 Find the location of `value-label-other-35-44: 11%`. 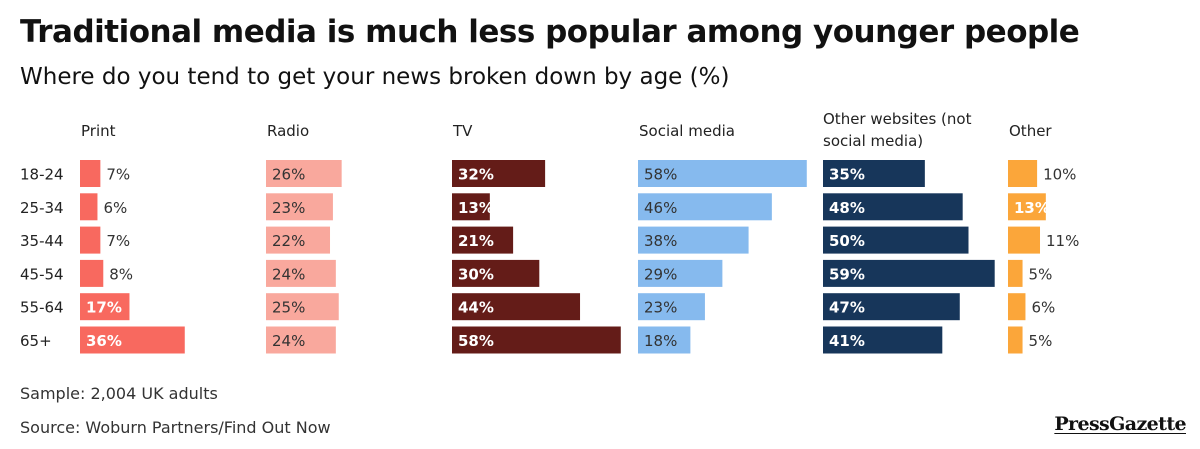

value-label-other-35-44: 11% is located at coordinates (1062, 241).